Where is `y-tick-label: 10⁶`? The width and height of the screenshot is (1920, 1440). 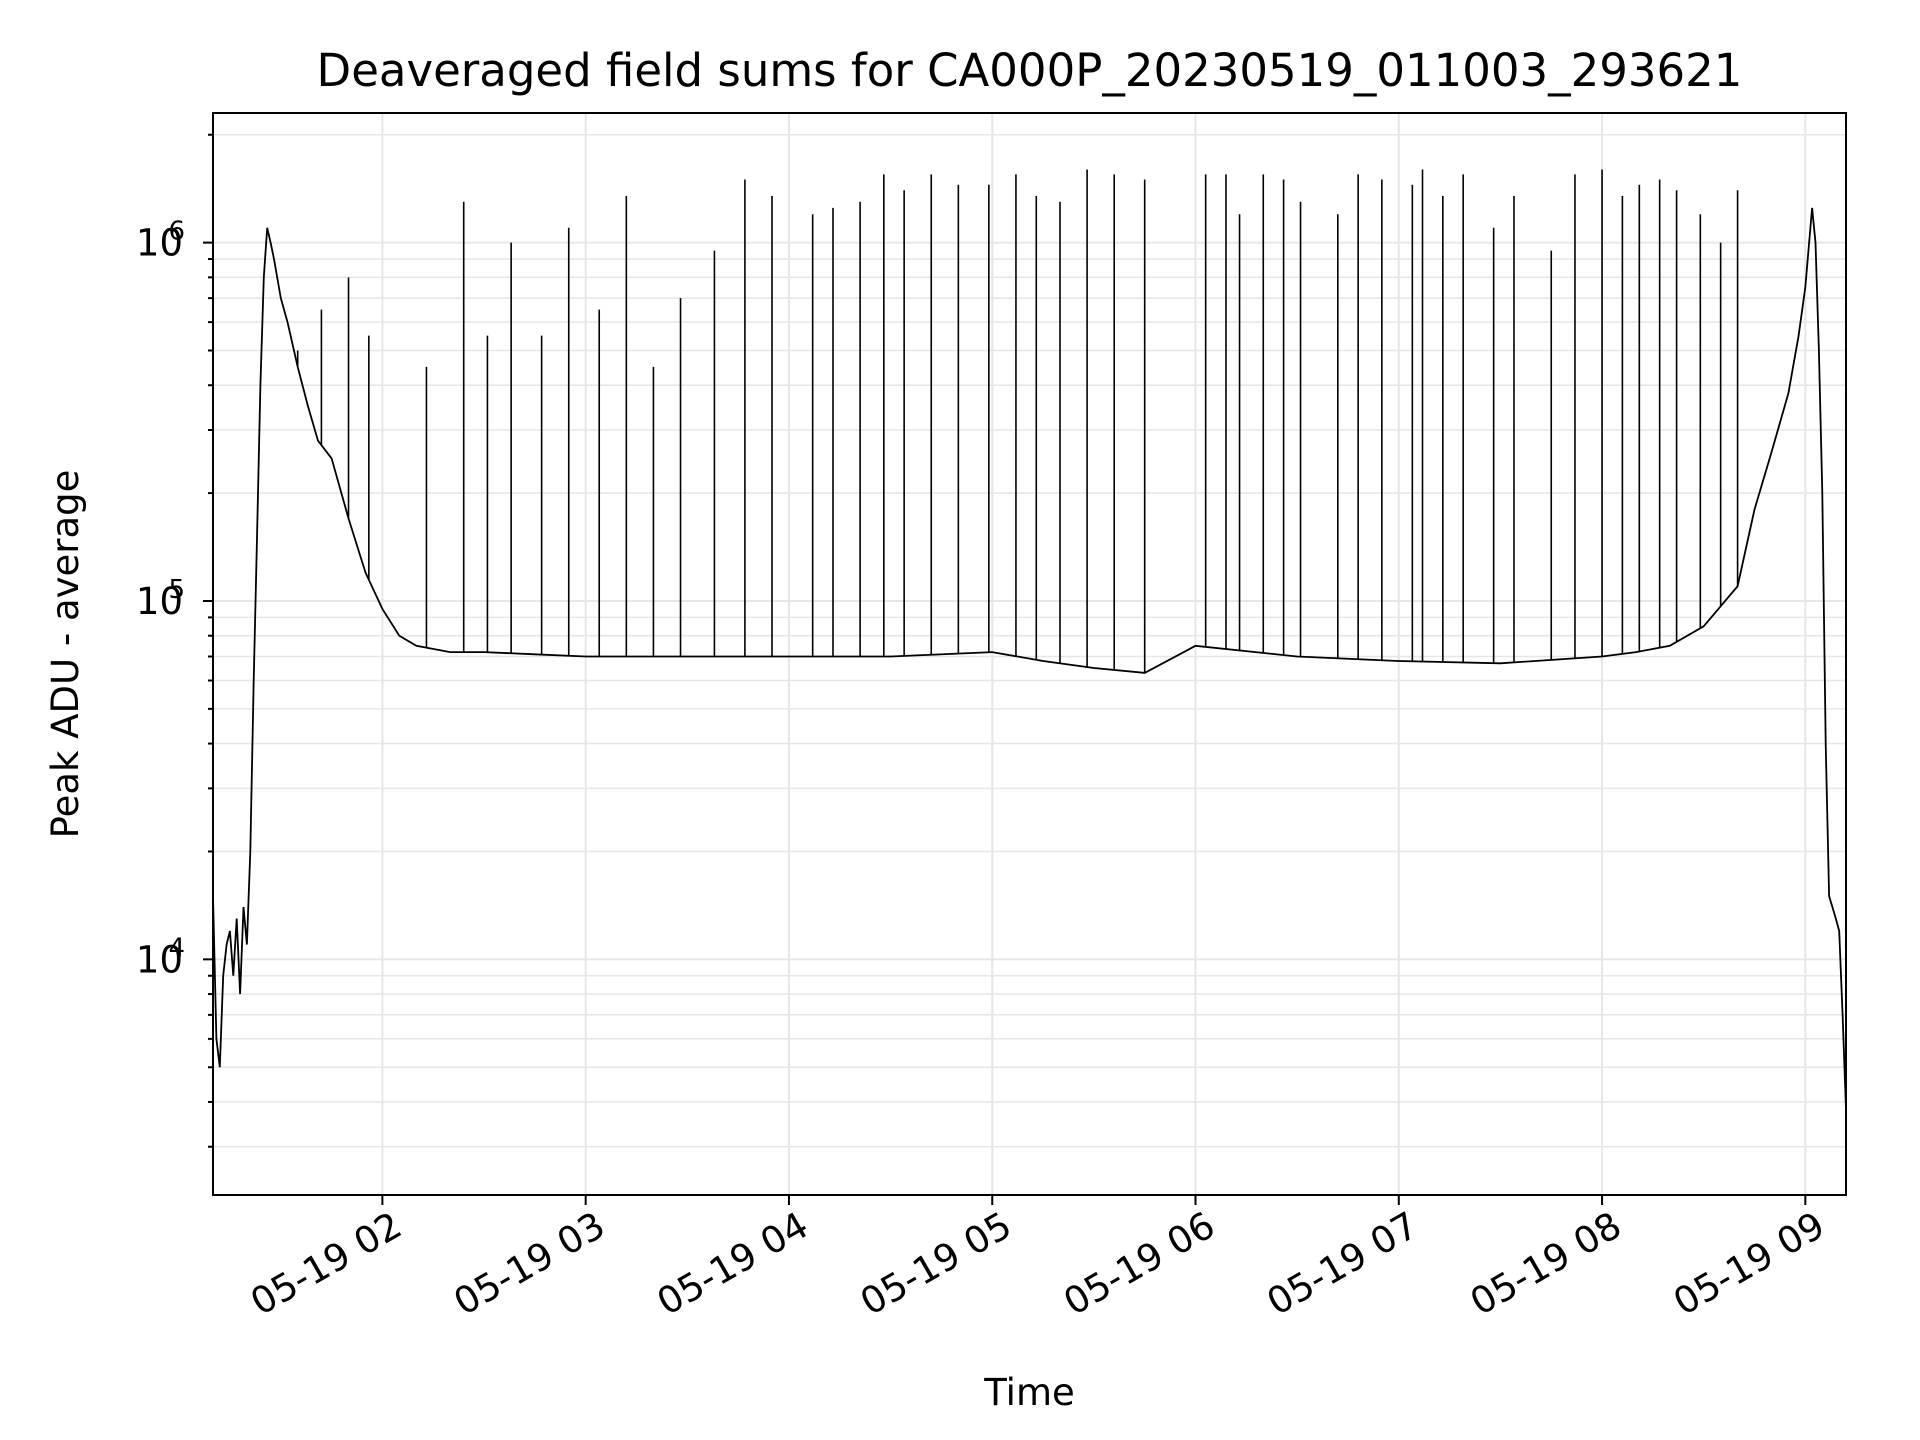
y-tick-label: 10⁶ is located at coordinates (160, 241).